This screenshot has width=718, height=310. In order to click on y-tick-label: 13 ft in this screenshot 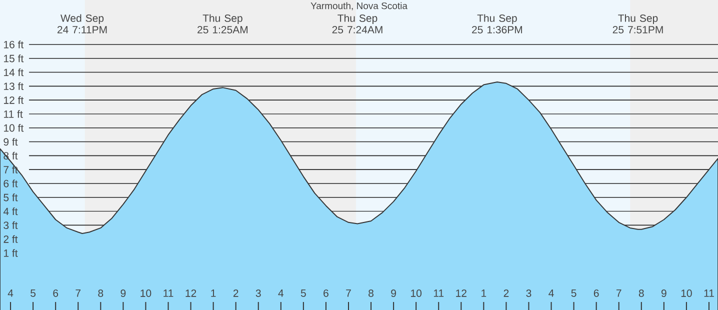, I will do `click(14, 86)`.